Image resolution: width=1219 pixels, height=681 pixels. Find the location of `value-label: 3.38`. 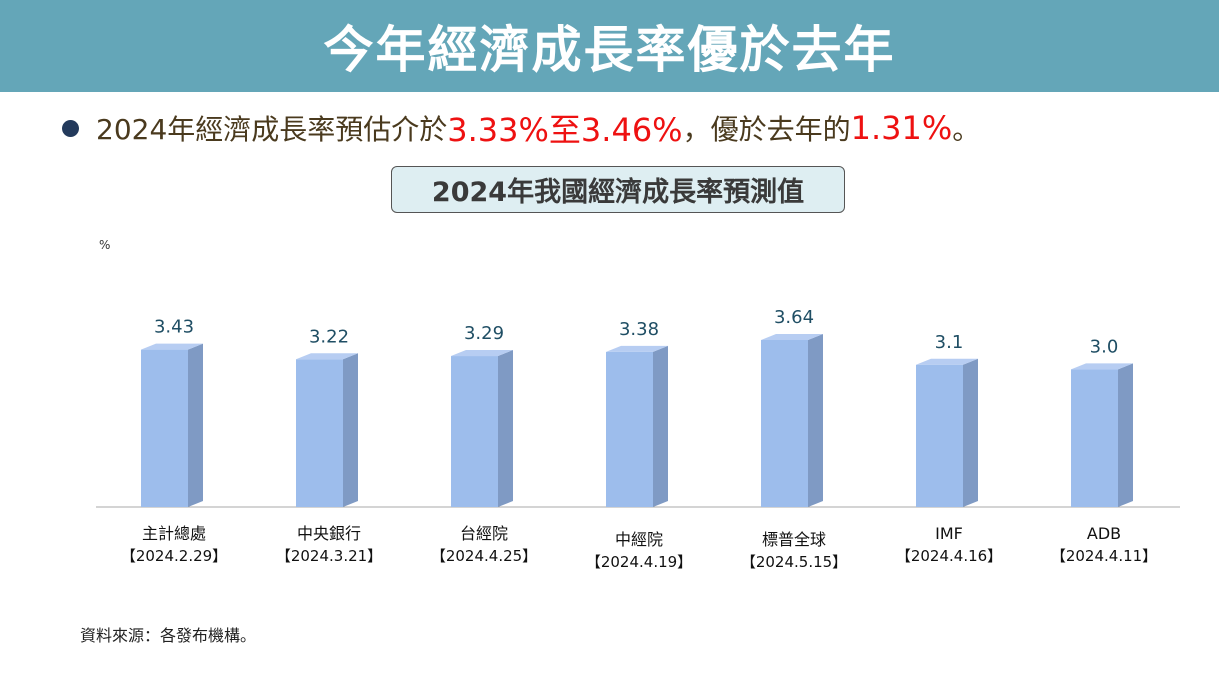

value-label: 3.38 is located at coordinates (639, 329).